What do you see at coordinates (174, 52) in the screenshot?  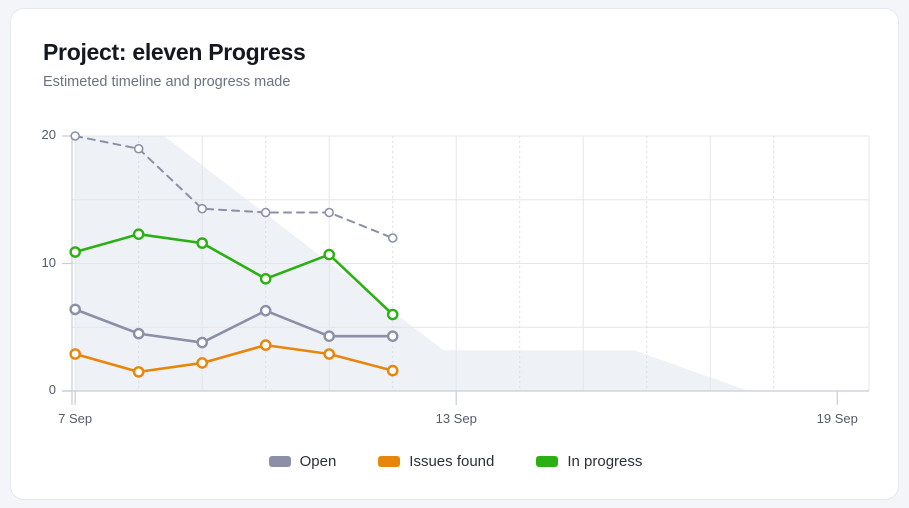 I see `page-title: Project: eleven Progress` at bounding box center [174, 52].